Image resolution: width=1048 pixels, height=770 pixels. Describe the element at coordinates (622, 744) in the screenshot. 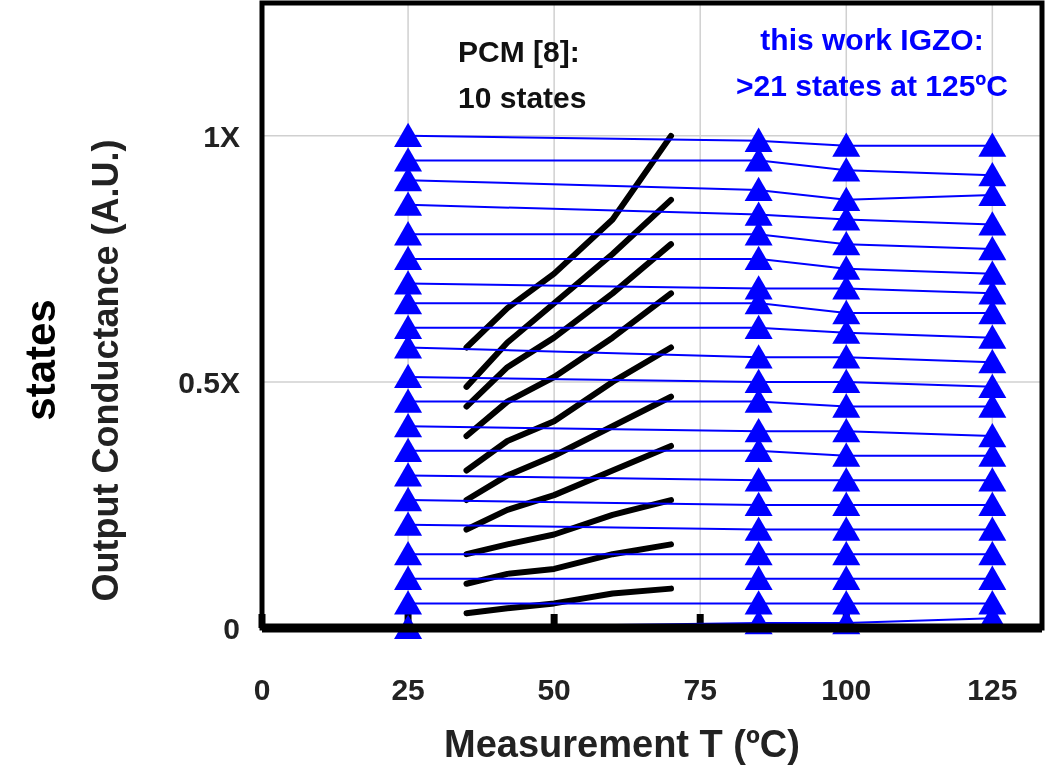

I see `x-axis-title: Measurement T (ºC)` at that location.